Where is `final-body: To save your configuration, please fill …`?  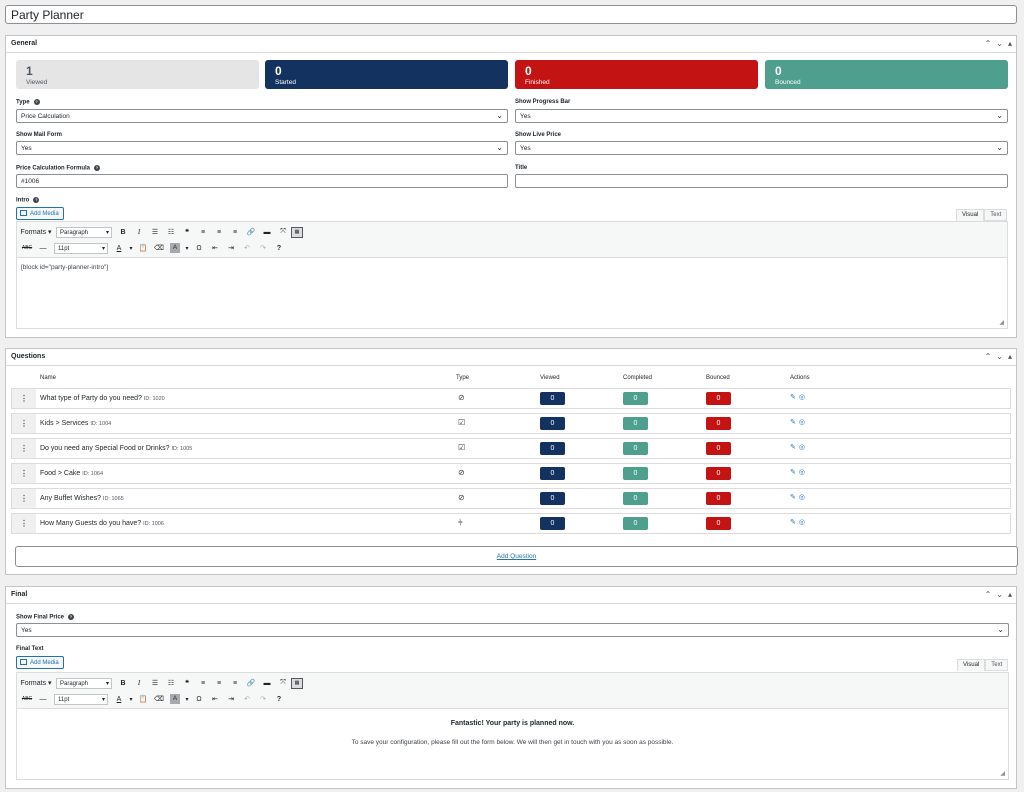 final-body: To save your configuration, please fill … is located at coordinates (512, 742).